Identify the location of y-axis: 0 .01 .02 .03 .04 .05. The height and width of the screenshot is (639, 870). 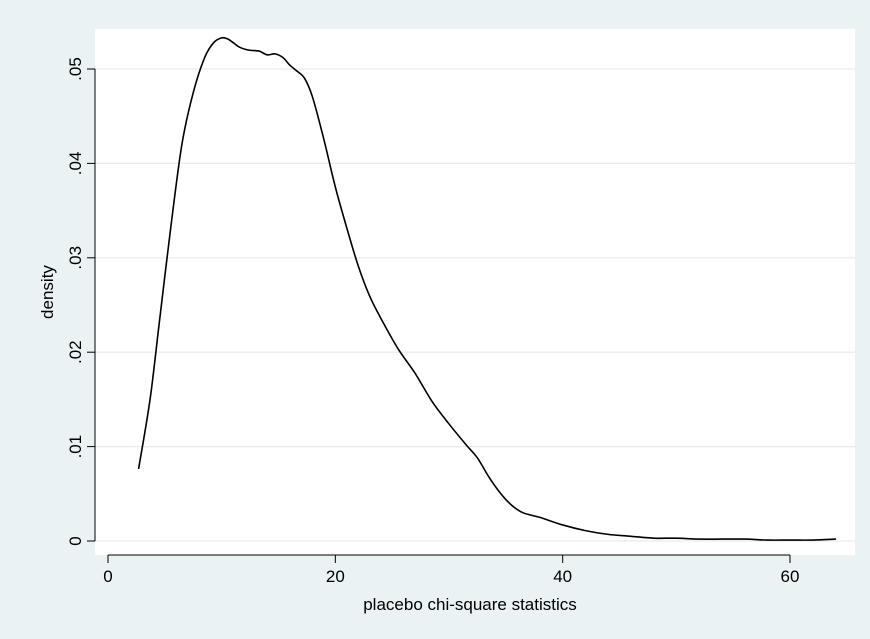
(81, 301).